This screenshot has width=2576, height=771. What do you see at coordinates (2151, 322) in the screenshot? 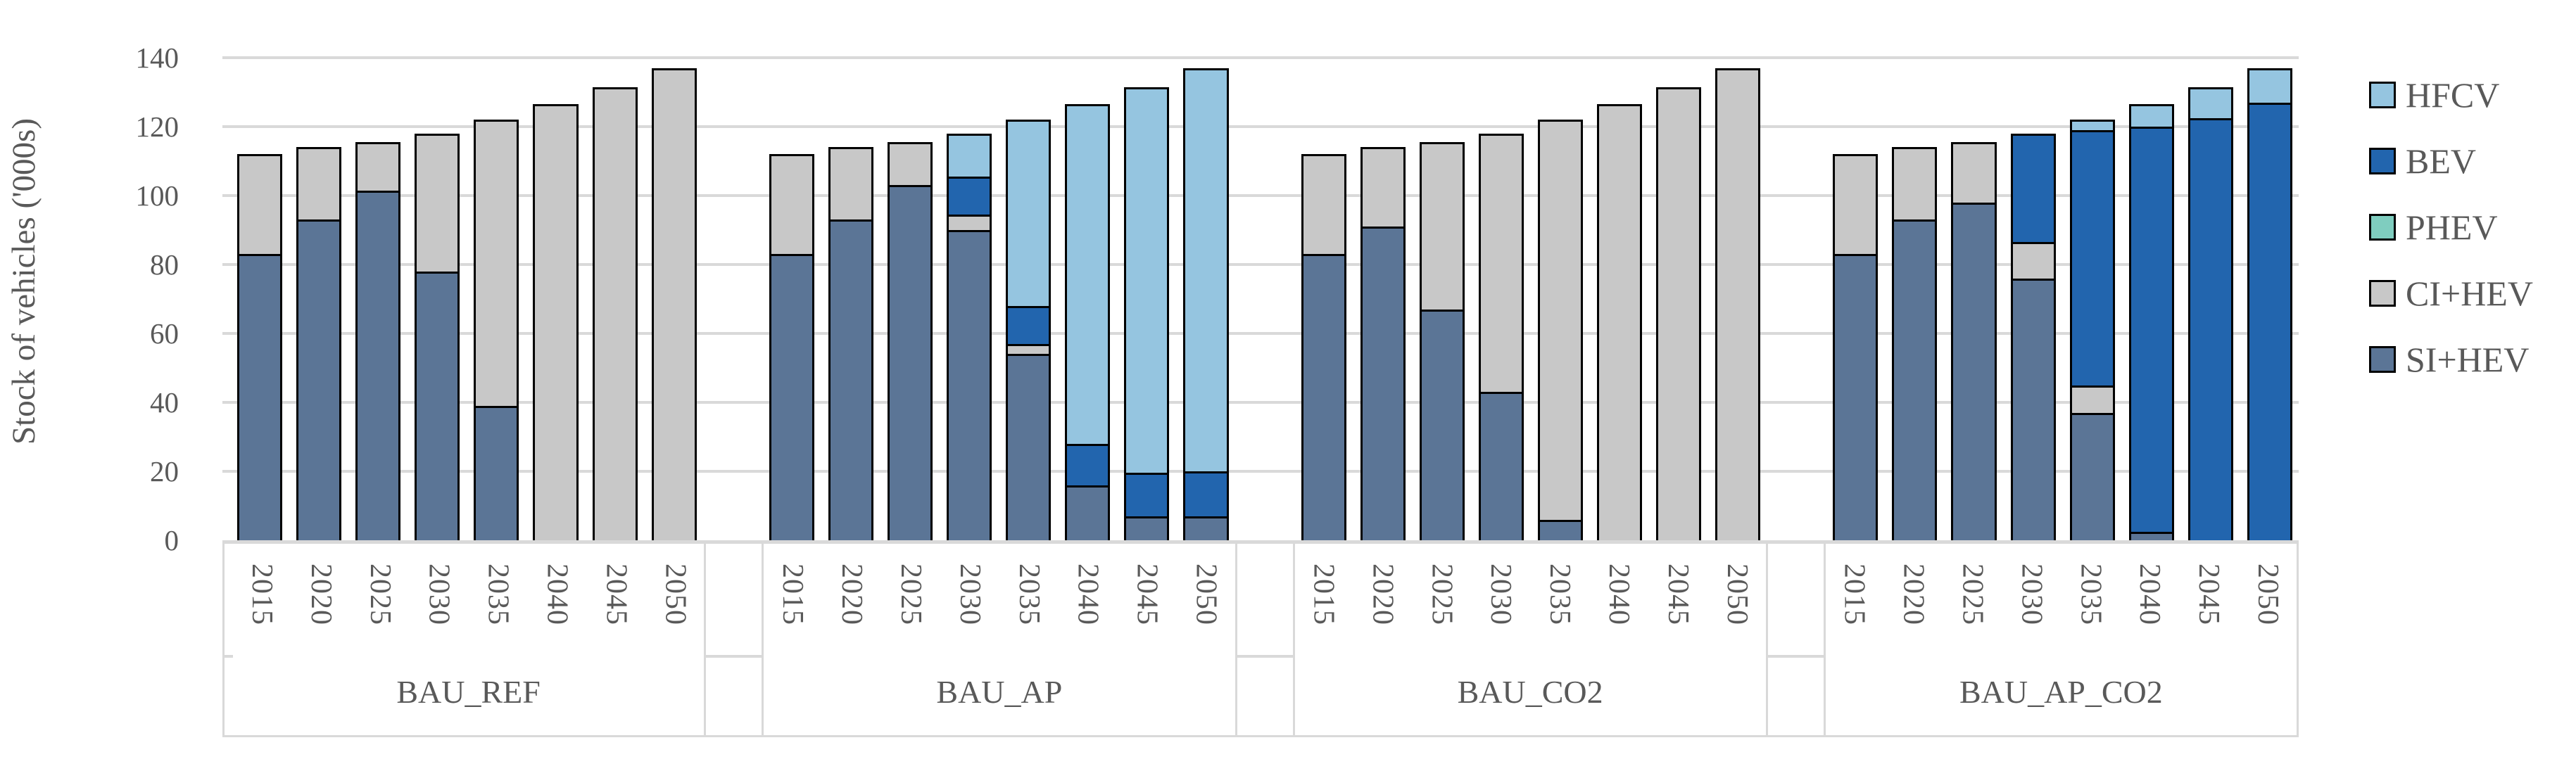
I see `bar-BAU_AP_CO2-2040` at bounding box center [2151, 322].